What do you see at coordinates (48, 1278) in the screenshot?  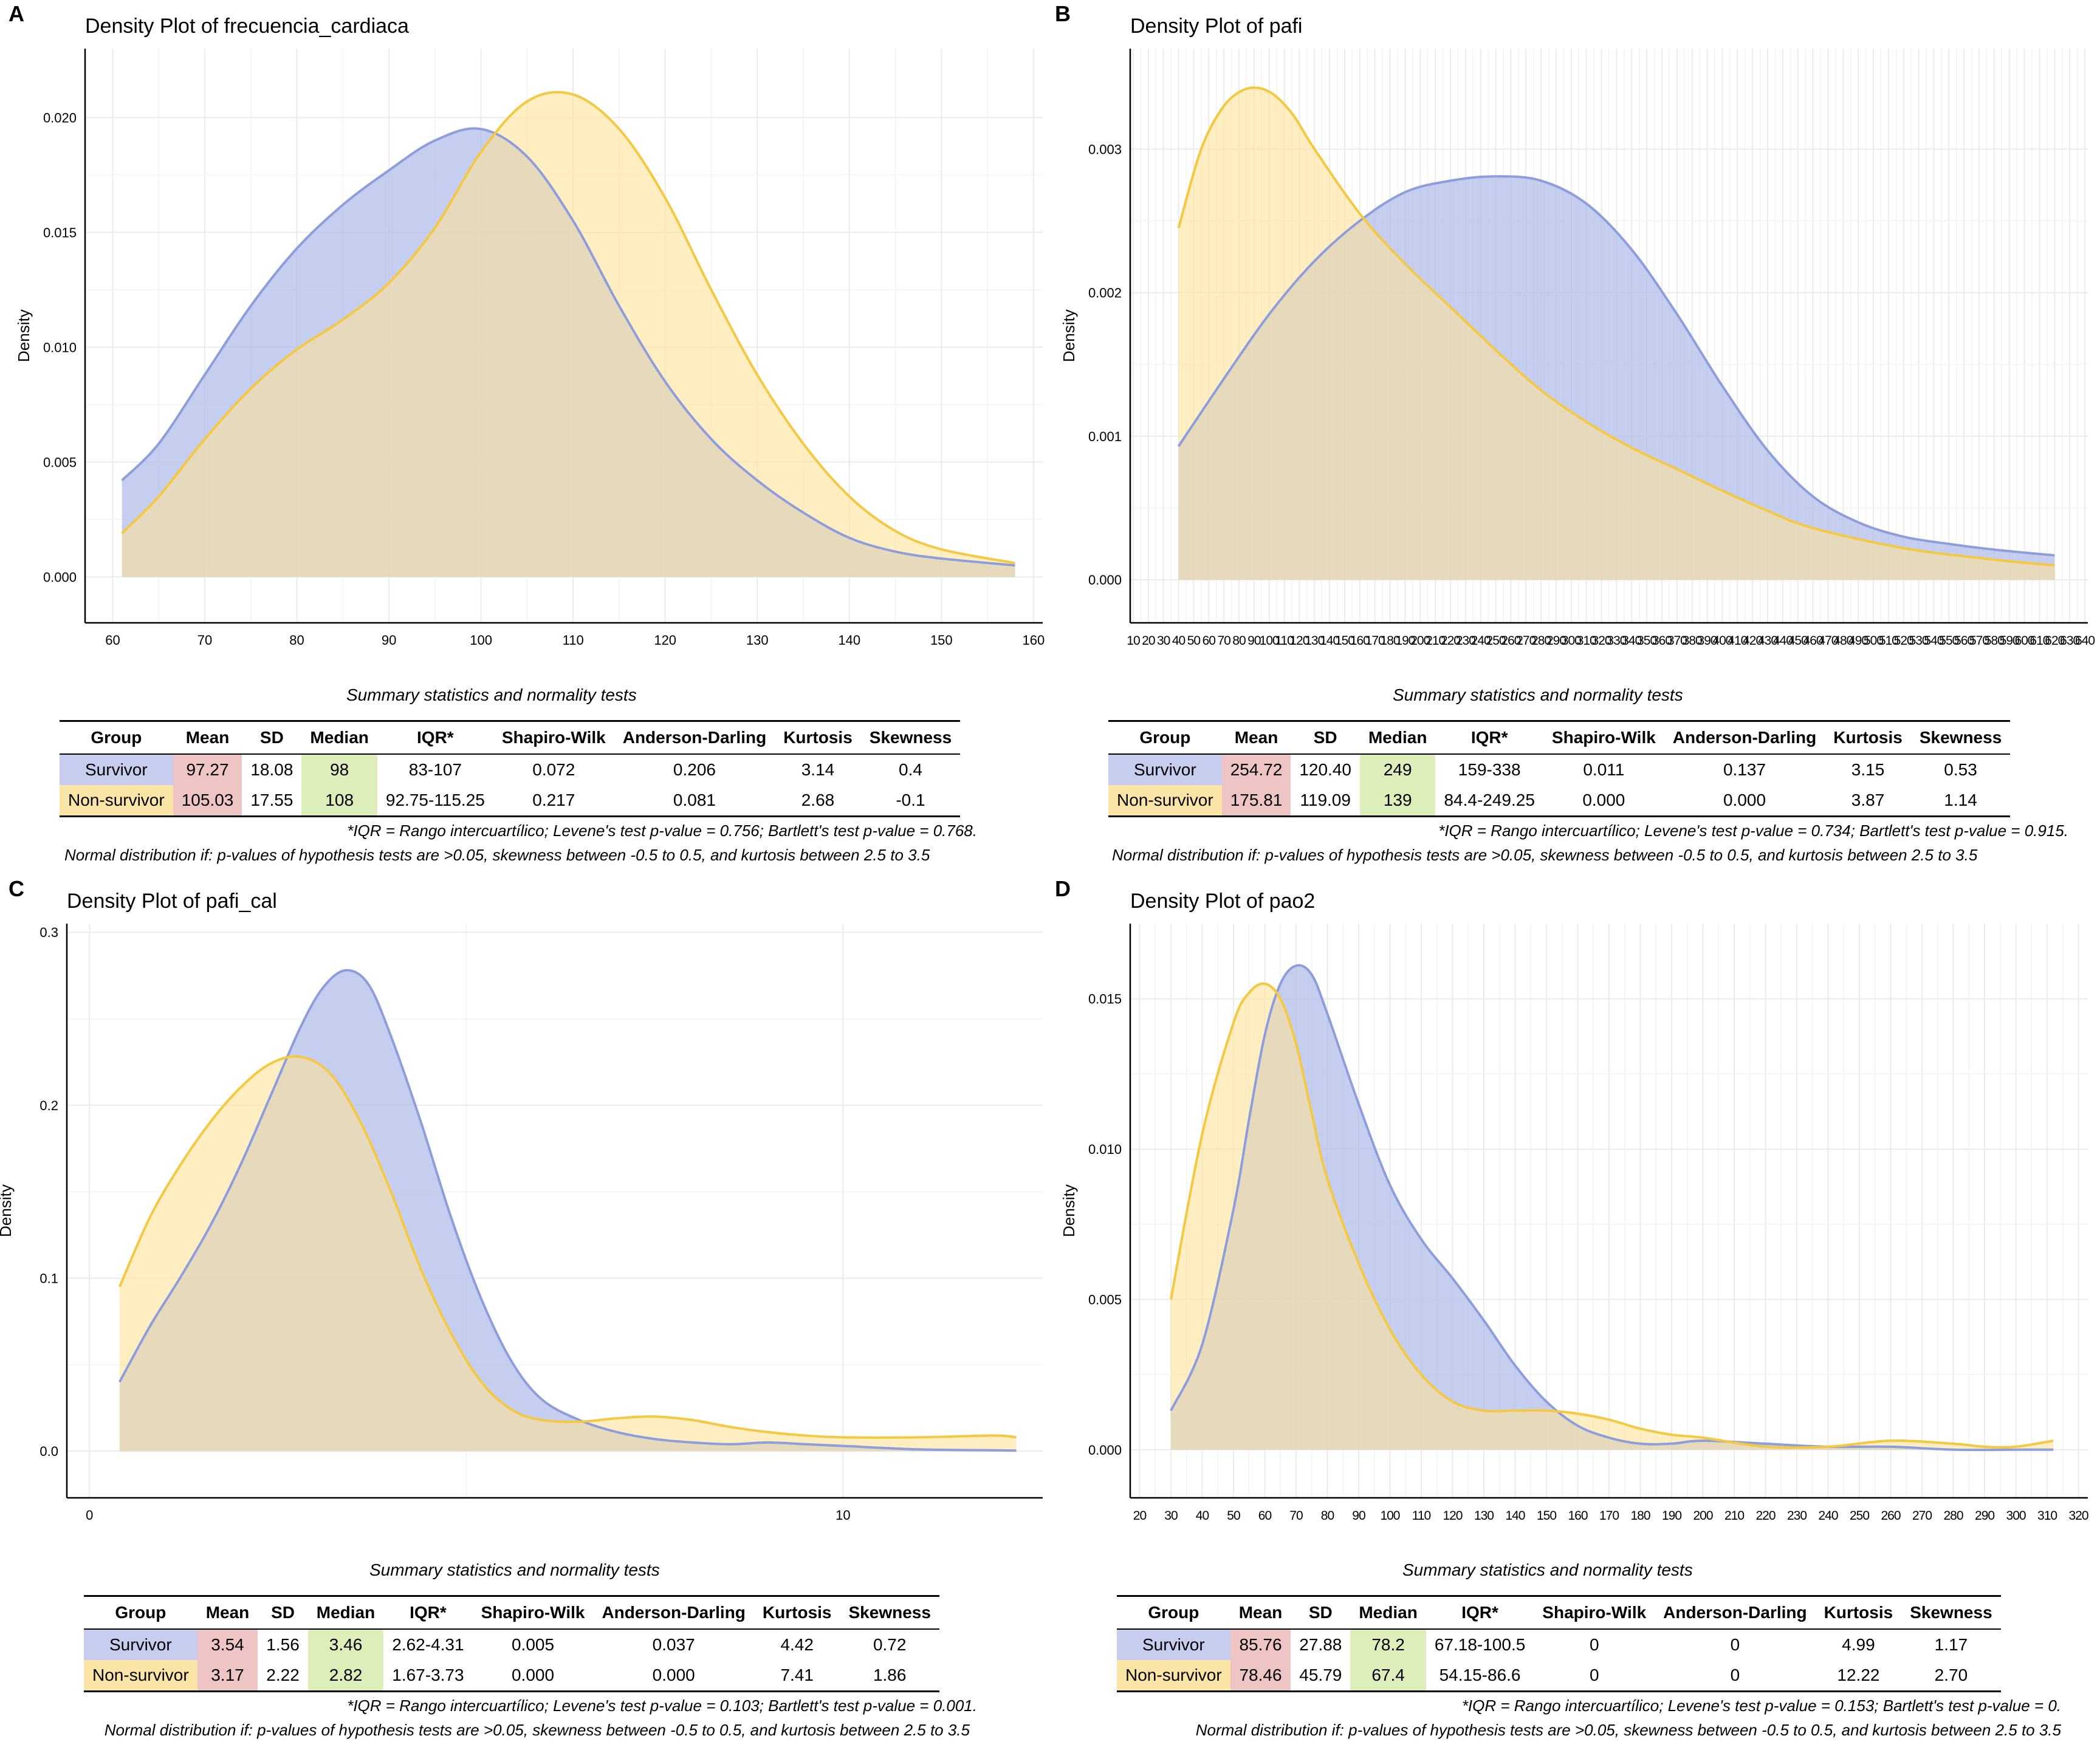 I see `y-tick-label: 0.1` at bounding box center [48, 1278].